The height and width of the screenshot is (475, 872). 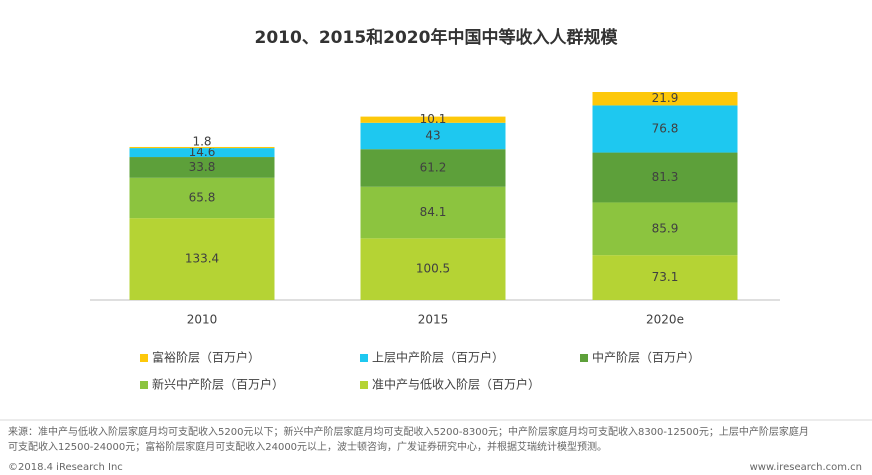 I want to click on value-label: 133.4, so click(x=202, y=259).